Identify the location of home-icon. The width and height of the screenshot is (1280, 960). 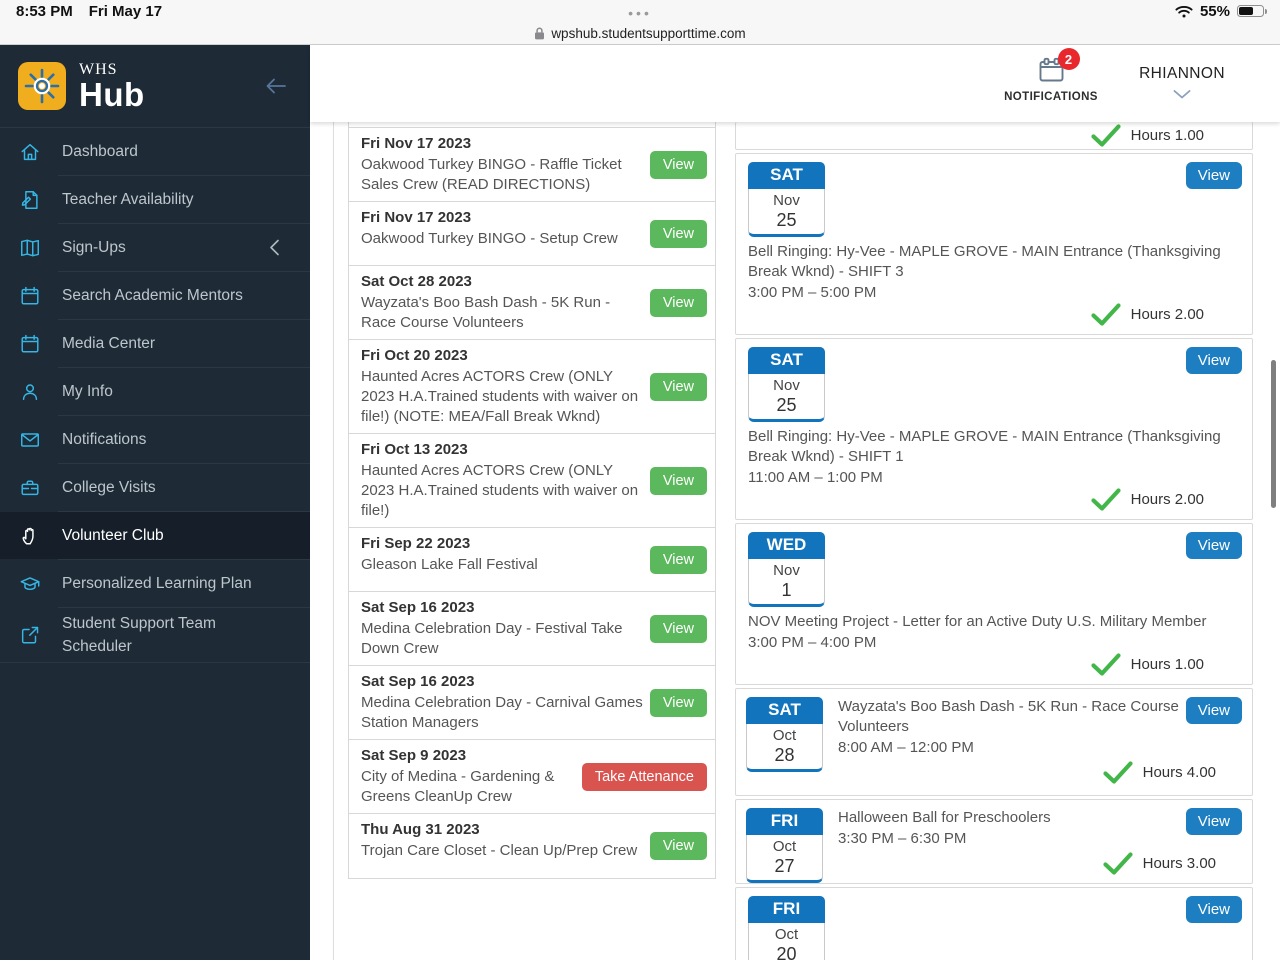
(30, 152).